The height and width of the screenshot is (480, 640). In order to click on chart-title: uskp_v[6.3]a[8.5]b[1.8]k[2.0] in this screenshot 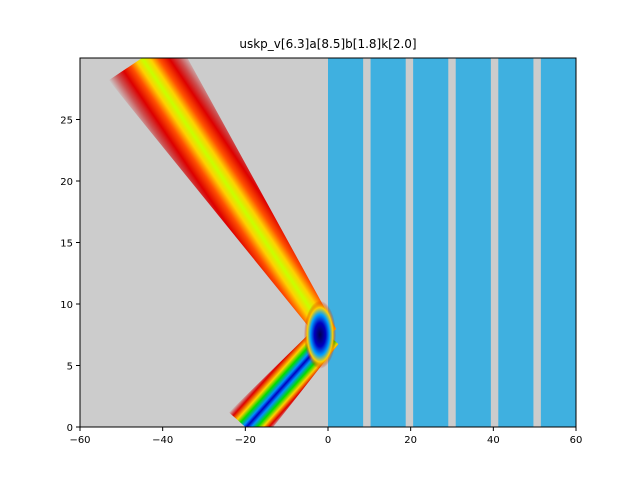, I will do `click(327, 44)`.